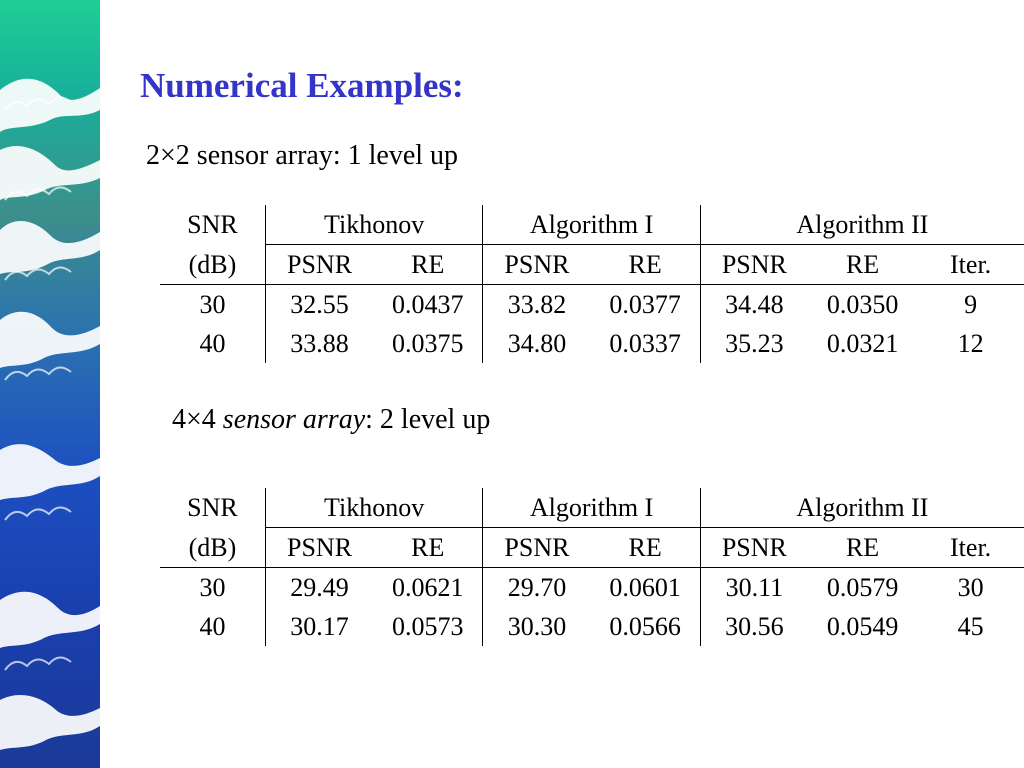 The height and width of the screenshot is (768, 1024). I want to click on wave-decoration, so click(50, 384).